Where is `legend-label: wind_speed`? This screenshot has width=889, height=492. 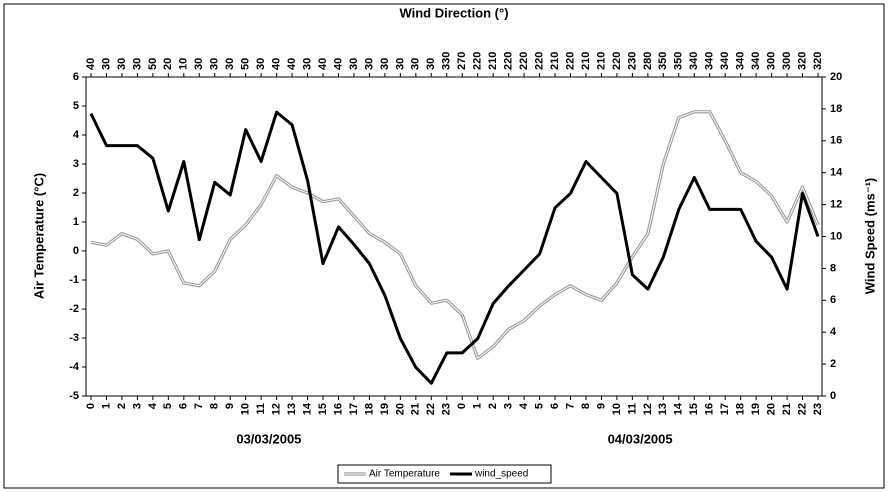
legend-label: wind_speed is located at coordinates (501, 474).